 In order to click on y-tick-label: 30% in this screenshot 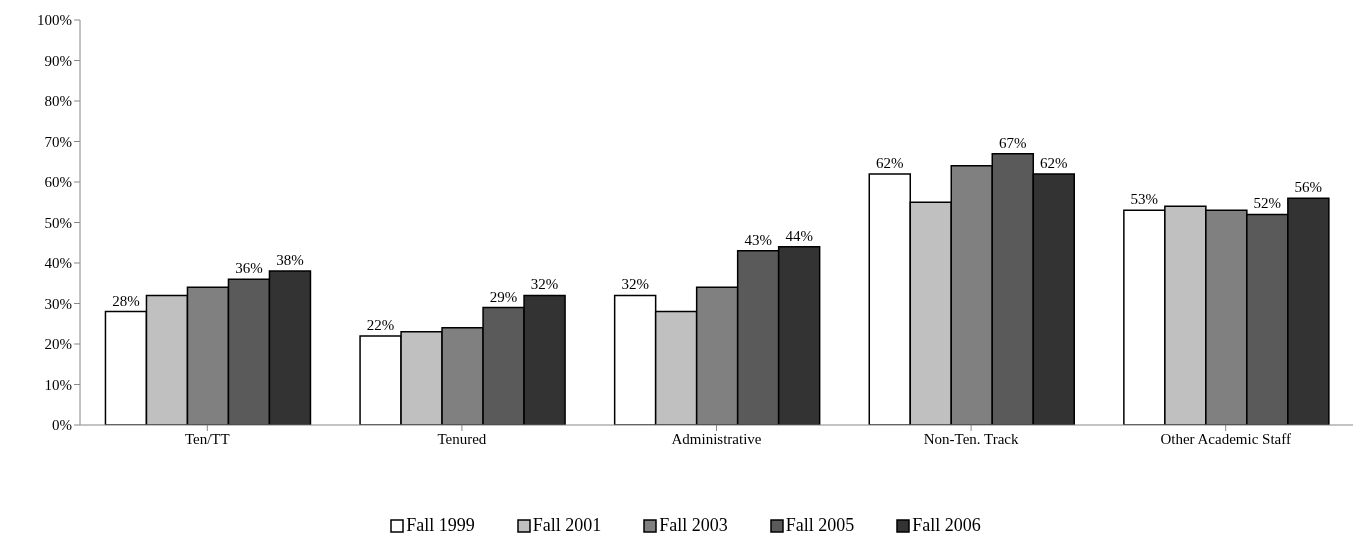, I will do `click(58, 303)`.